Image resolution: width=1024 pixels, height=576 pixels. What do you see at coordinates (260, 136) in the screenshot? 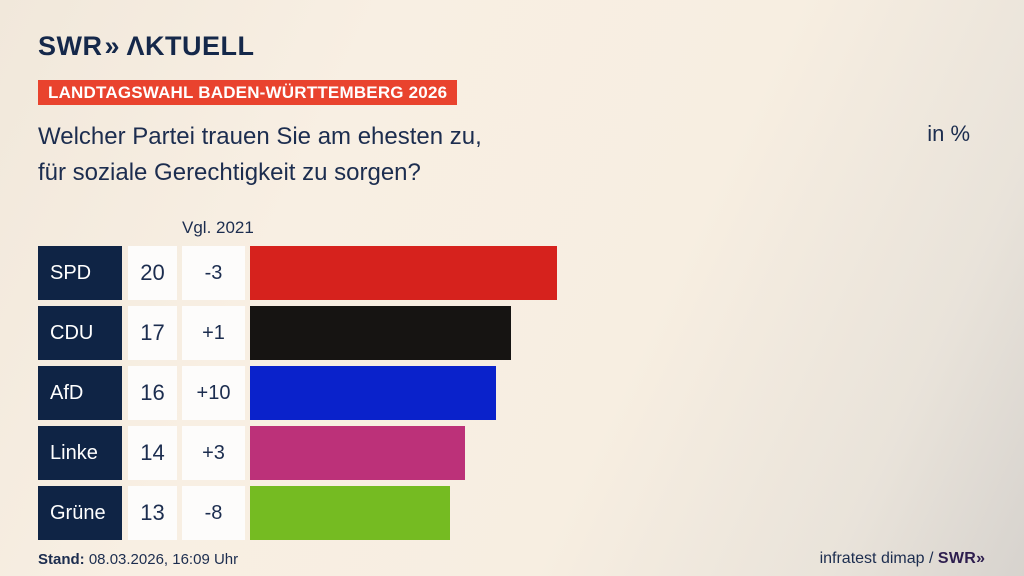
I see `title-line-1: Welcher Partei trauen Sie am ehesten zu,` at bounding box center [260, 136].